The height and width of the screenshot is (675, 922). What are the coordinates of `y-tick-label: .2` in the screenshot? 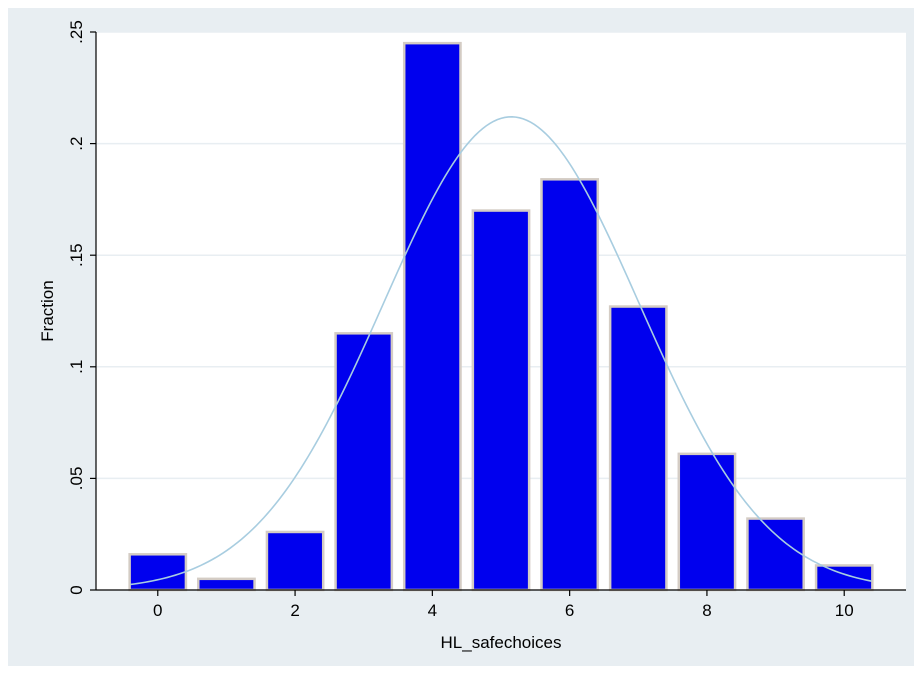 It's located at (76, 144).